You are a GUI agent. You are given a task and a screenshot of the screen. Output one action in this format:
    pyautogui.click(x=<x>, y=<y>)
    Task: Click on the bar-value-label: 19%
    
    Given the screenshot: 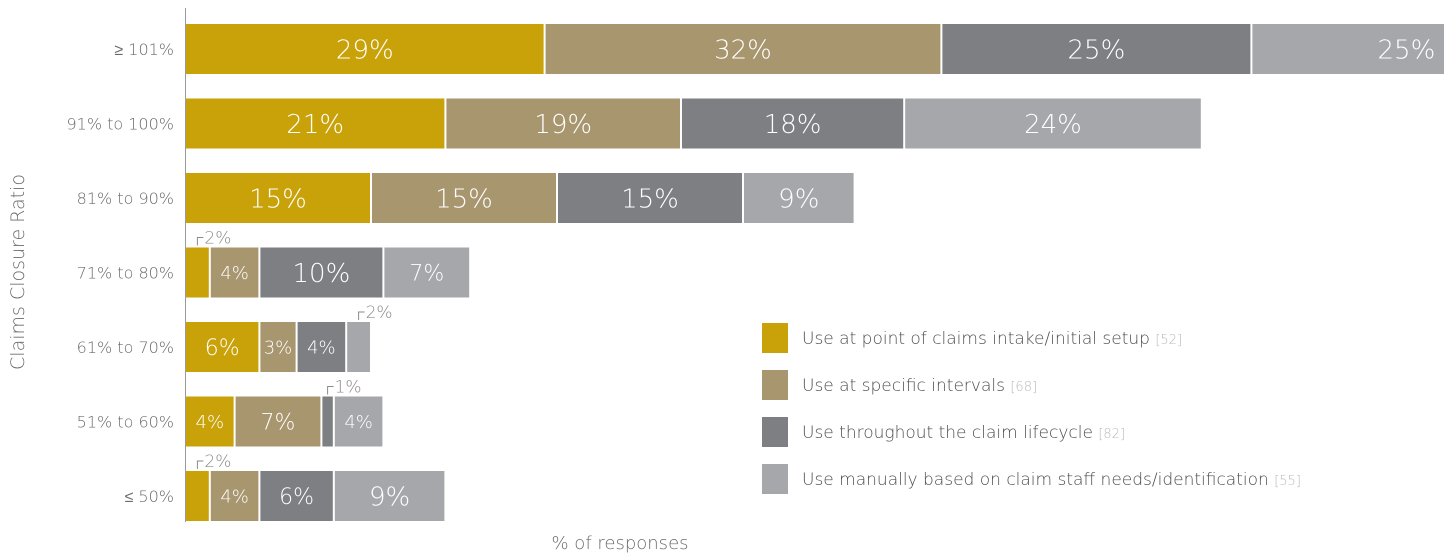 What is the action you would take?
    pyautogui.click(x=563, y=125)
    